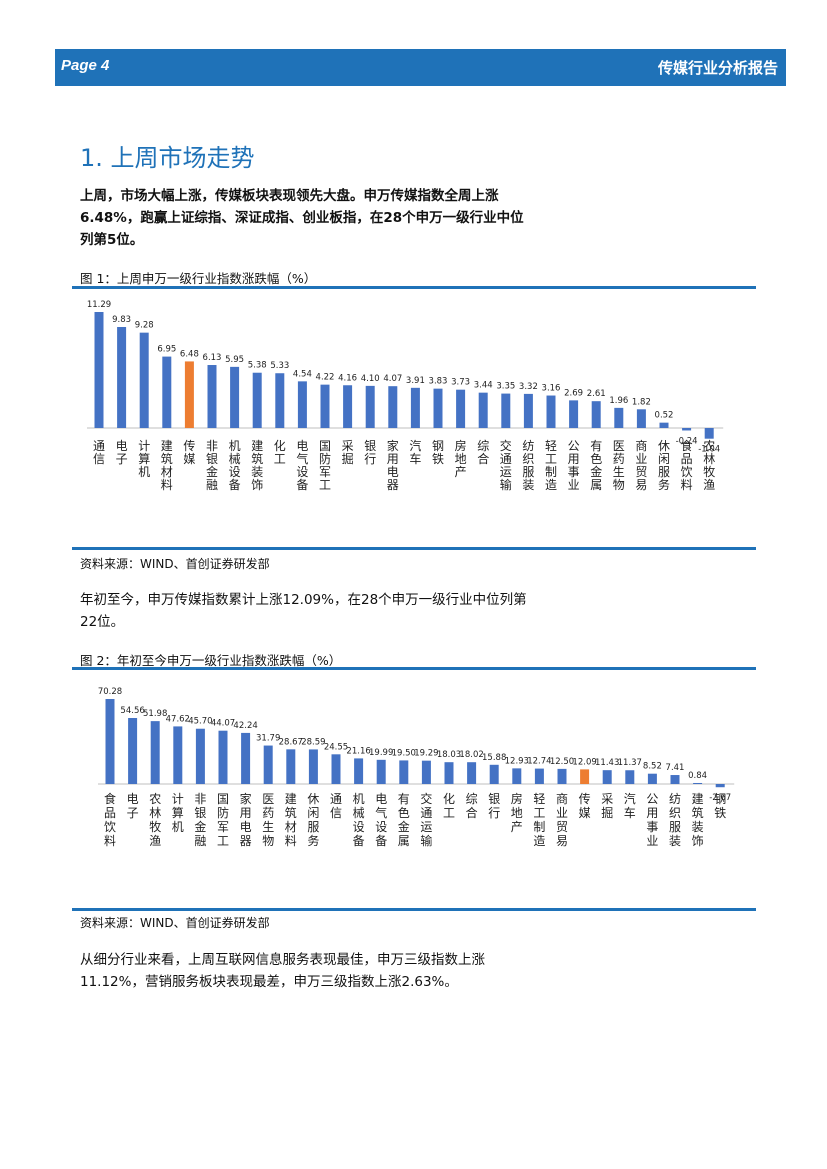 Image resolution: width=827 pixels, height=1169 pixels. What do you see at coordinates (381, 753) in the screenshot?
I see `data-label: 19.99` at bounding box center [381, 753].